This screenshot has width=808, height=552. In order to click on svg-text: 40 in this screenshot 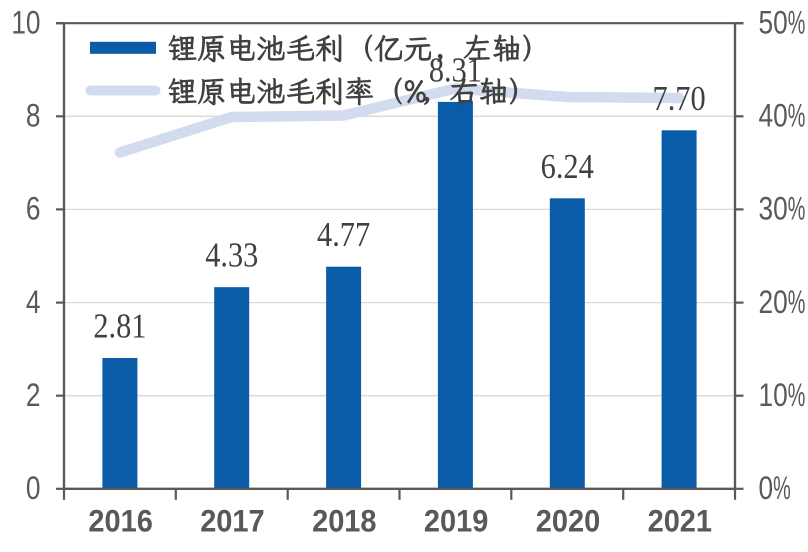, I will do `click(773, 116)`.